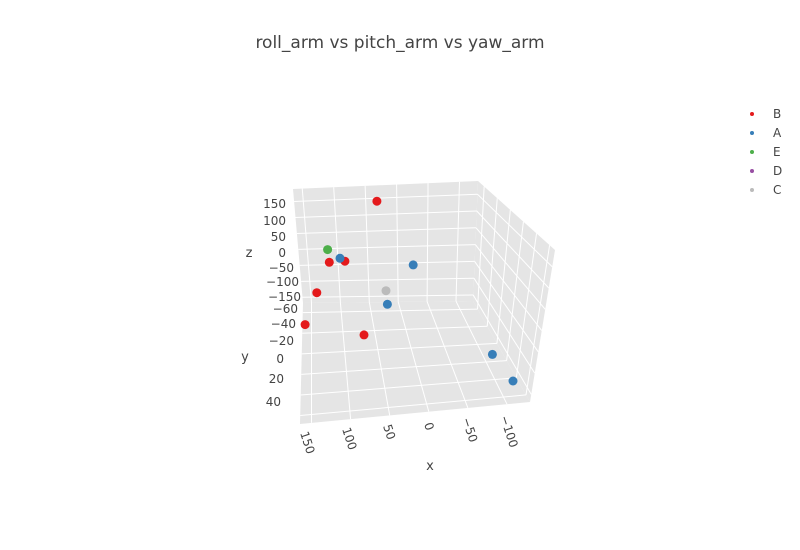 The image size is (800, 550). What do you see at coordinates (282, 253) in the screenshot?
I see `z-tick-label: 0` at bounding box center [282, 253].